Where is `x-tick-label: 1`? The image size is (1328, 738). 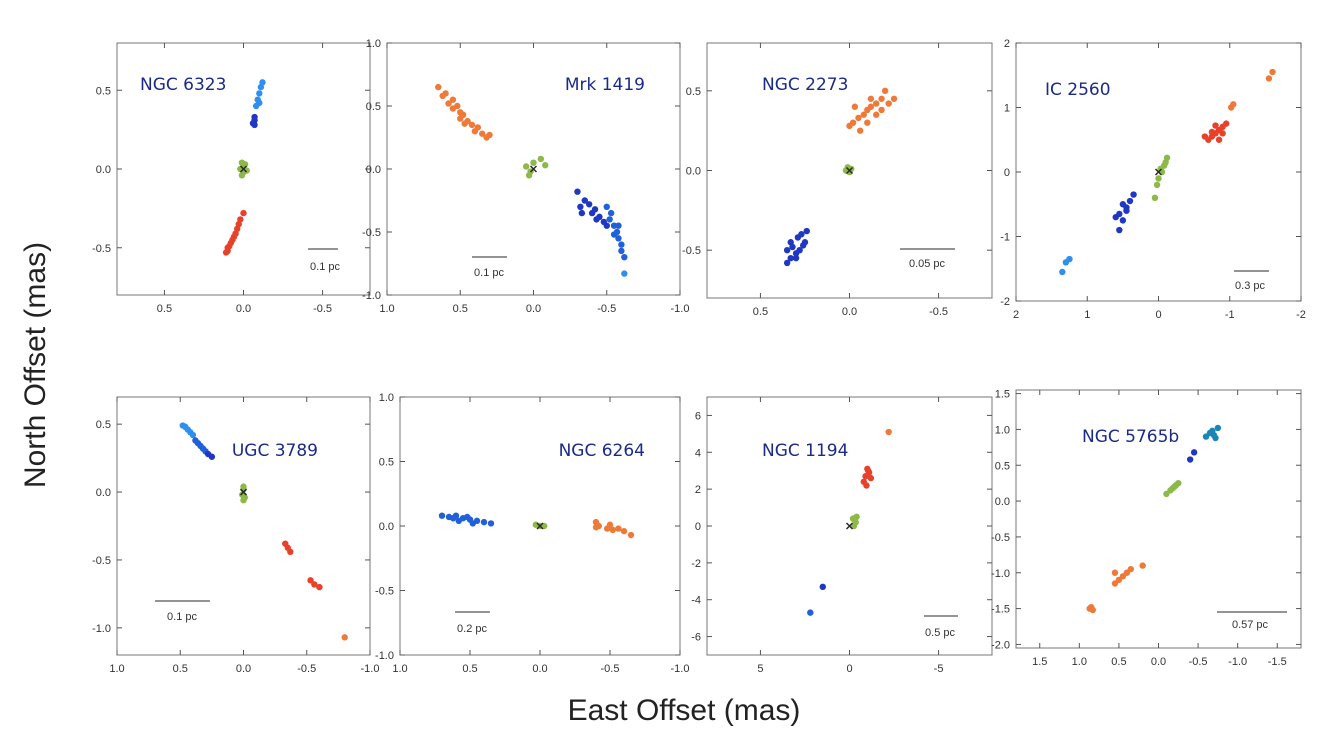
x-tick-label: 1 is located at coordinates (1087, 315).